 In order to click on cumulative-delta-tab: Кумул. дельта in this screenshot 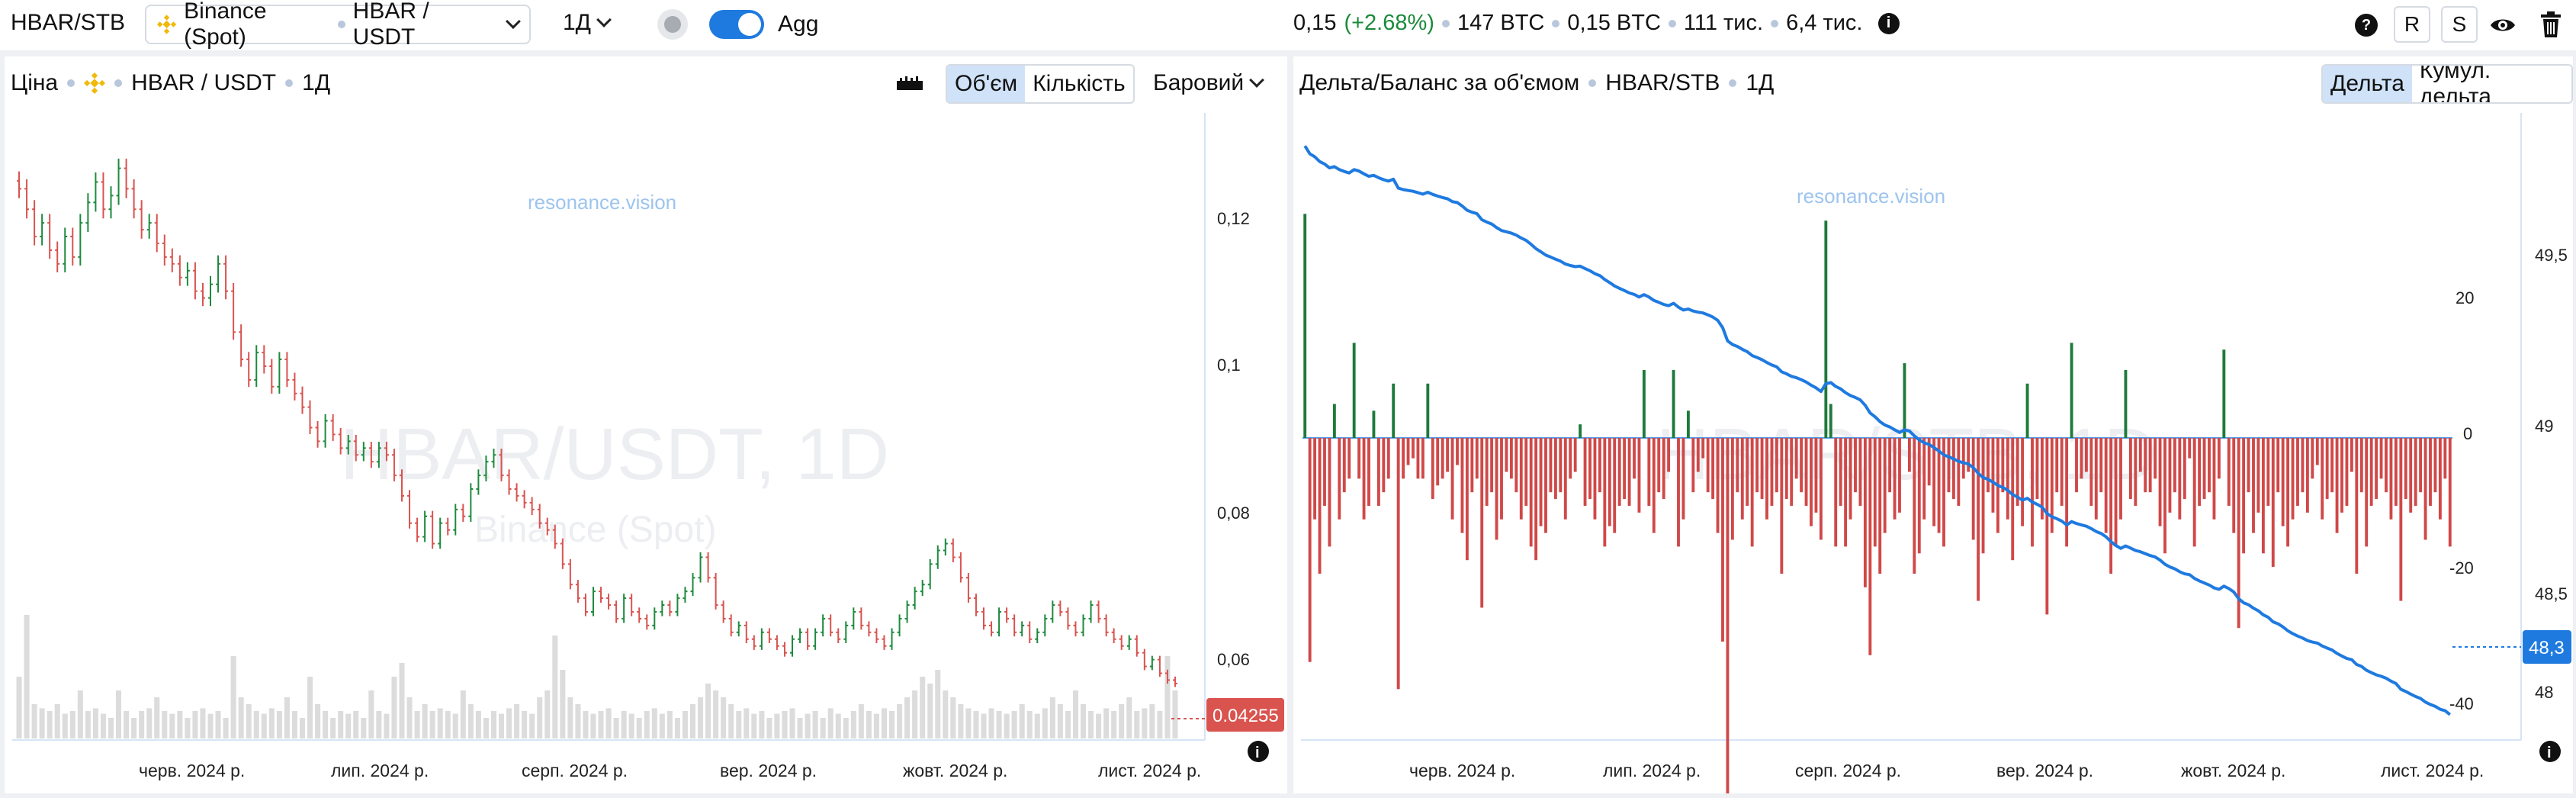, I will do `click(2455, 84)`.